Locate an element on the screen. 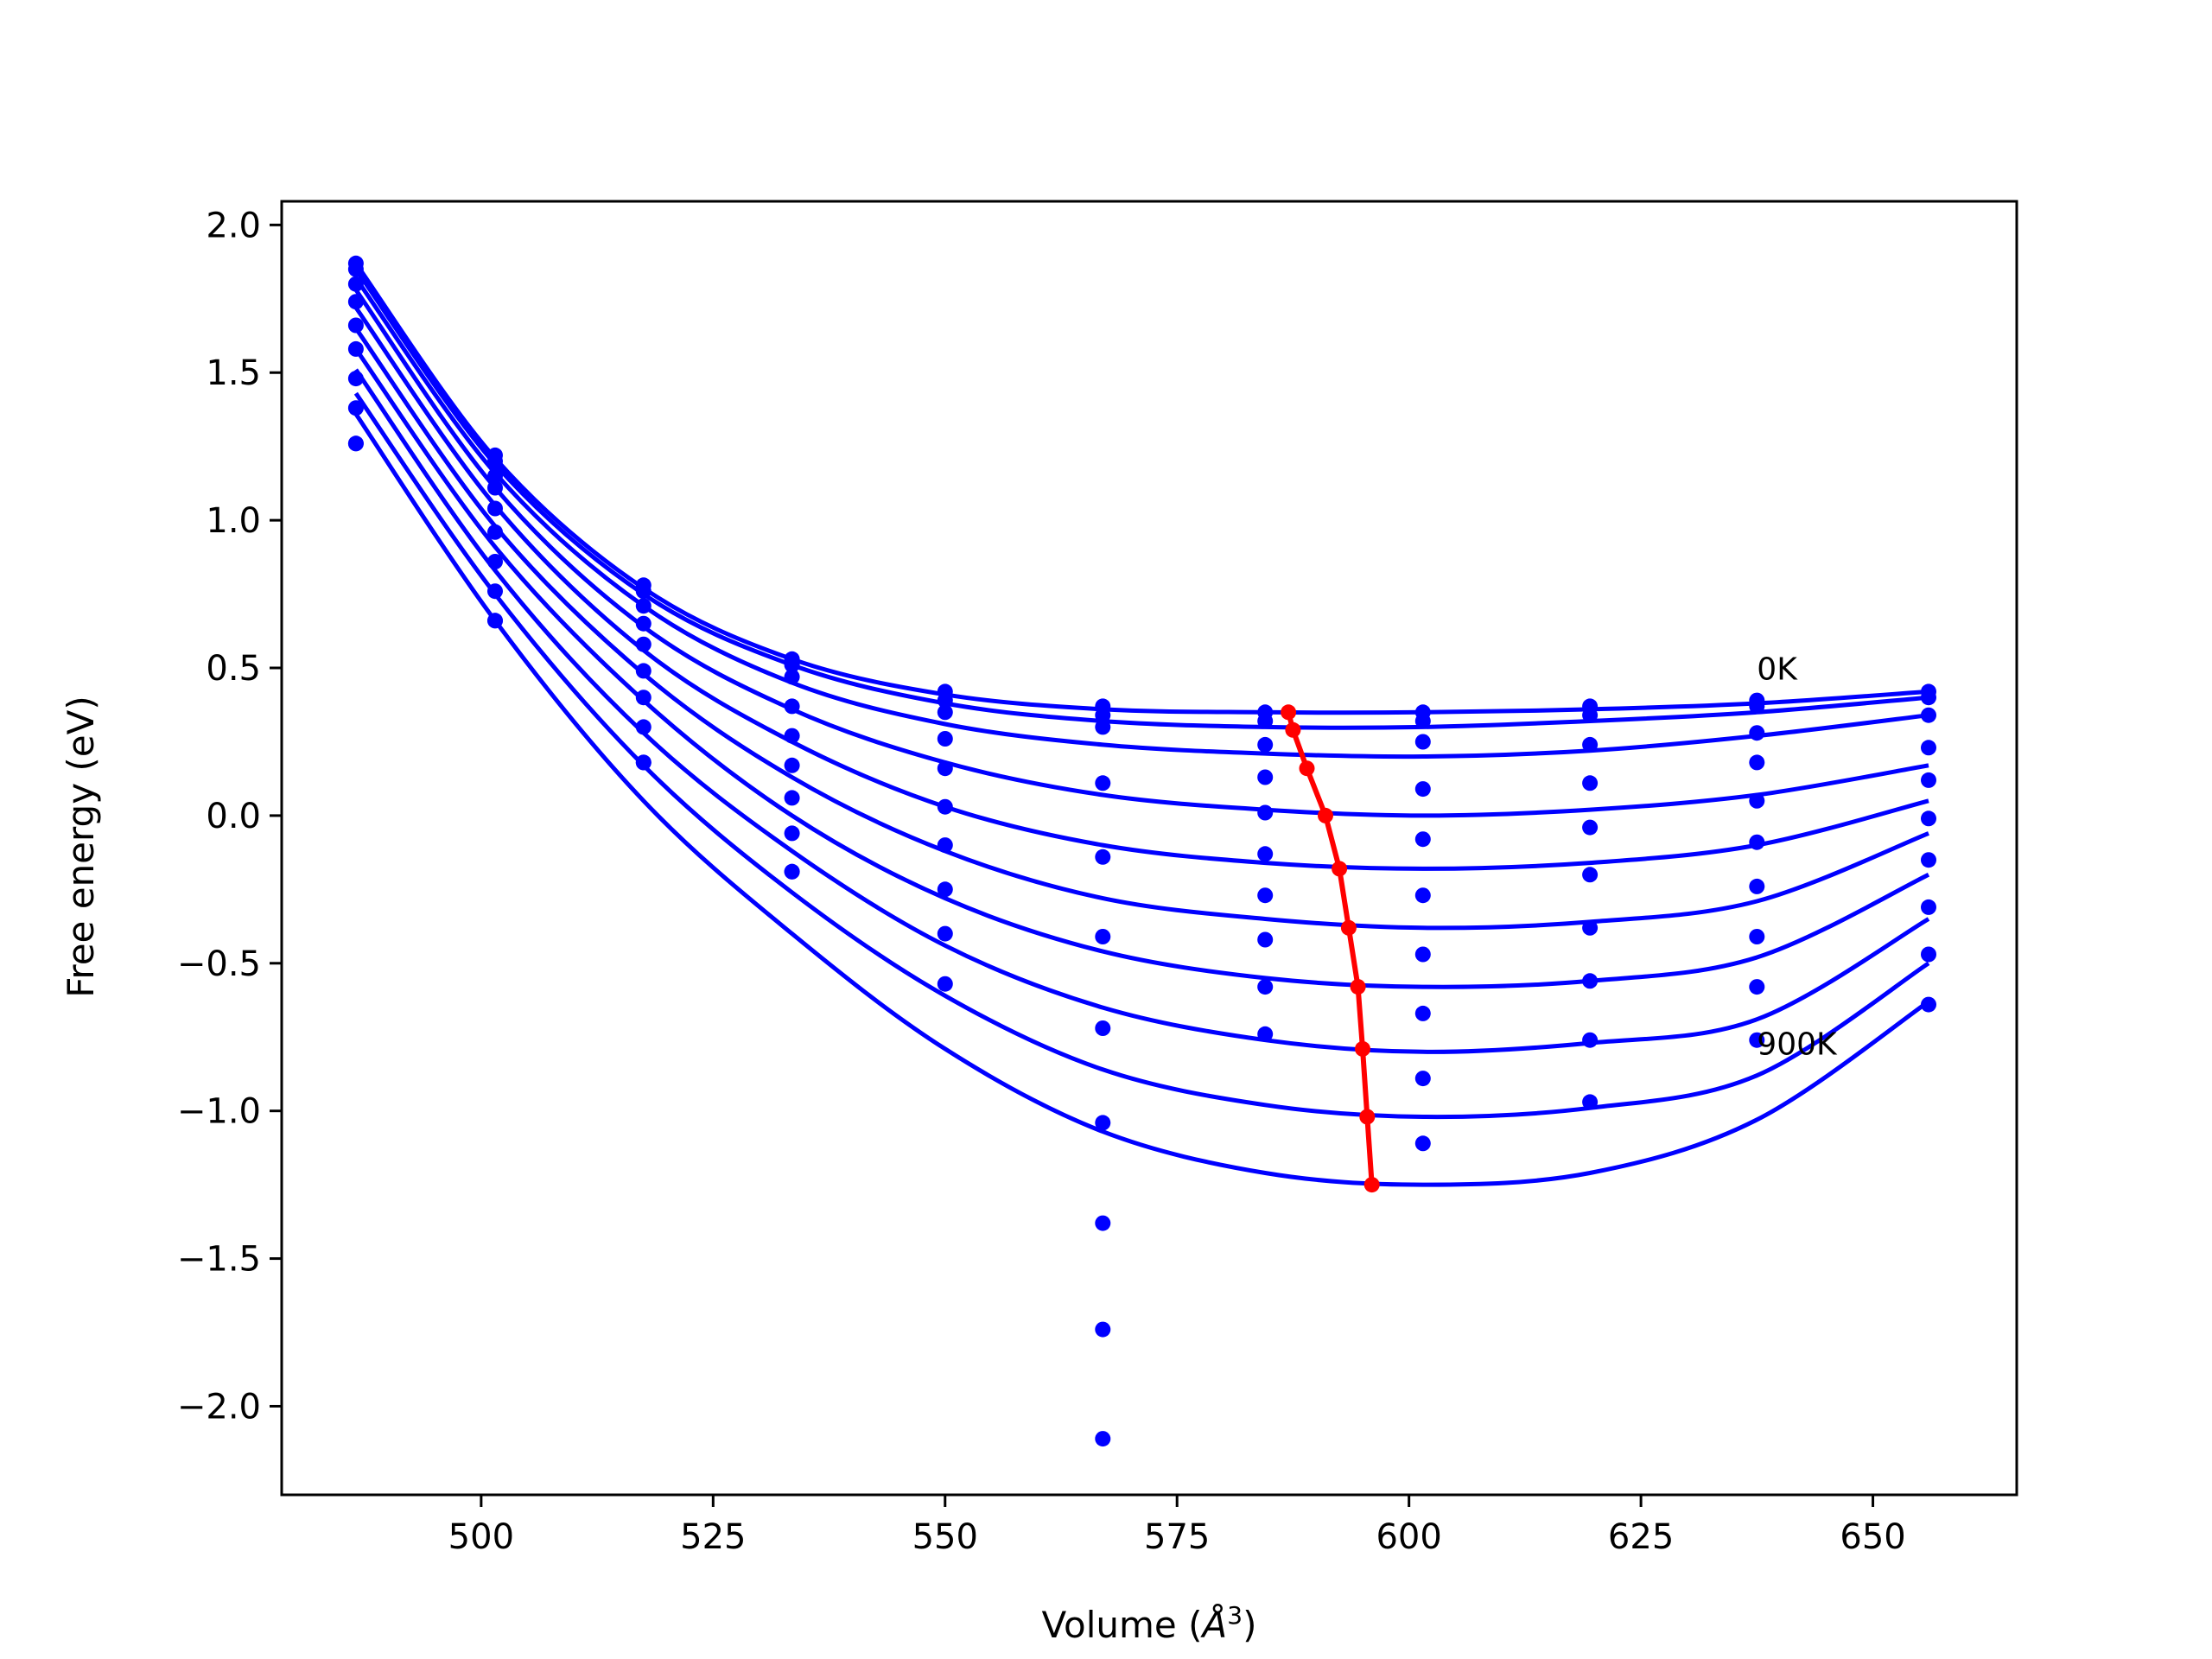 The height and width of the screenshot is (1659, 2212). x-tick-label-1: 525 is located at coordinates (713, 1537).